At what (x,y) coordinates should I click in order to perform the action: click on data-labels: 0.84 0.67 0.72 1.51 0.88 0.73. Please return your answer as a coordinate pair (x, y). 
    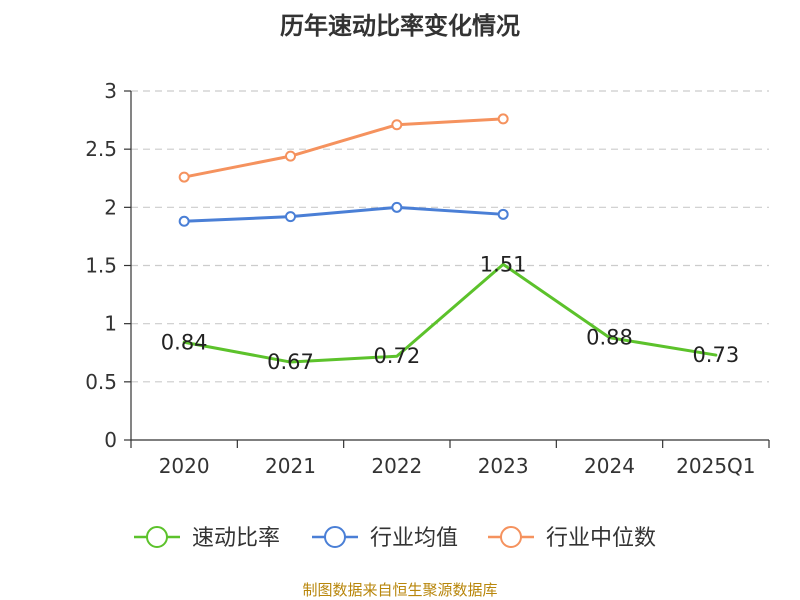
    Looking at the image, I should click on (450, 313).